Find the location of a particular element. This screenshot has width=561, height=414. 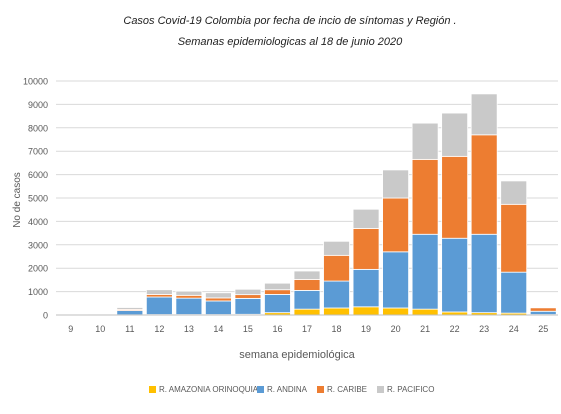

x-tick-label: 14 is located at coordinates (218, 329).